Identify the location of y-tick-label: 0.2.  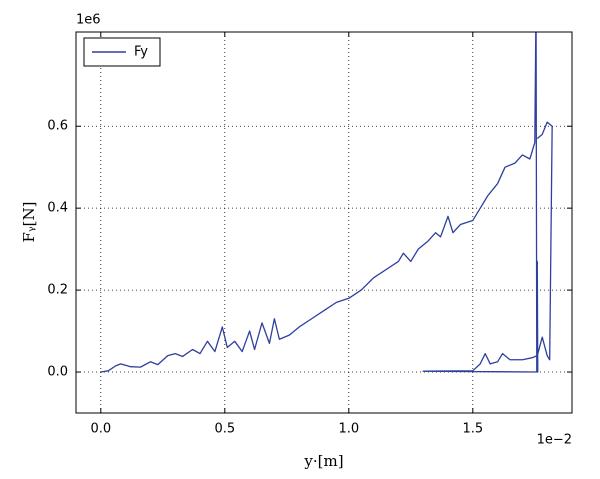
(57, 290).